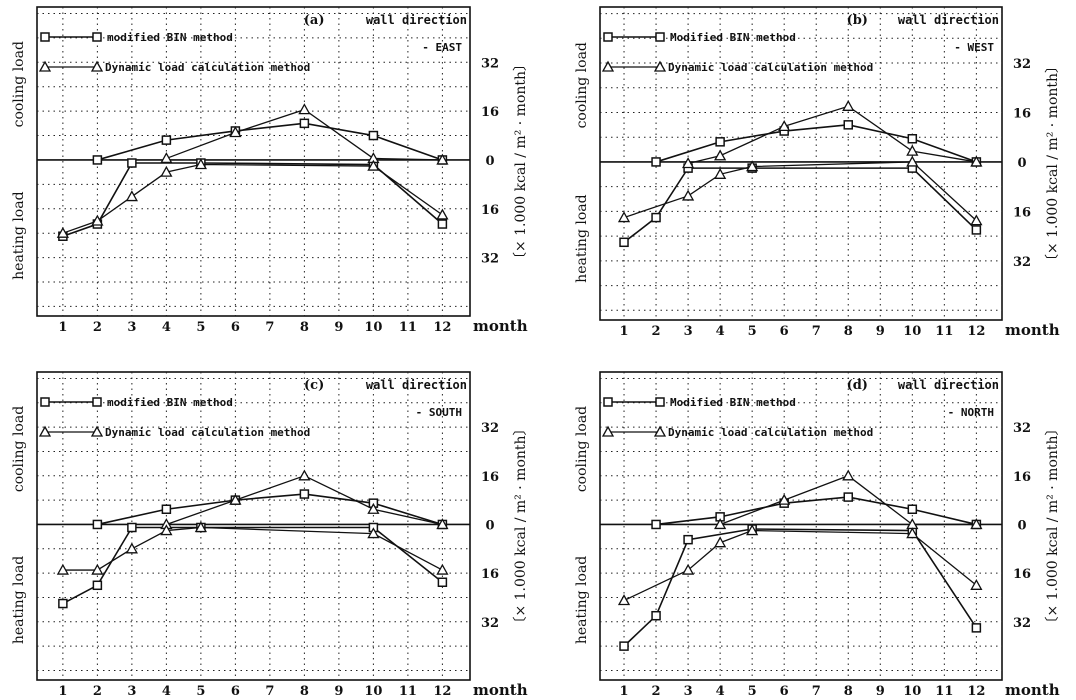 Image resolution: width=1076 pixels, height=700 pixels. I want to click on series-line-triangle-cooling, so click(832, 135).